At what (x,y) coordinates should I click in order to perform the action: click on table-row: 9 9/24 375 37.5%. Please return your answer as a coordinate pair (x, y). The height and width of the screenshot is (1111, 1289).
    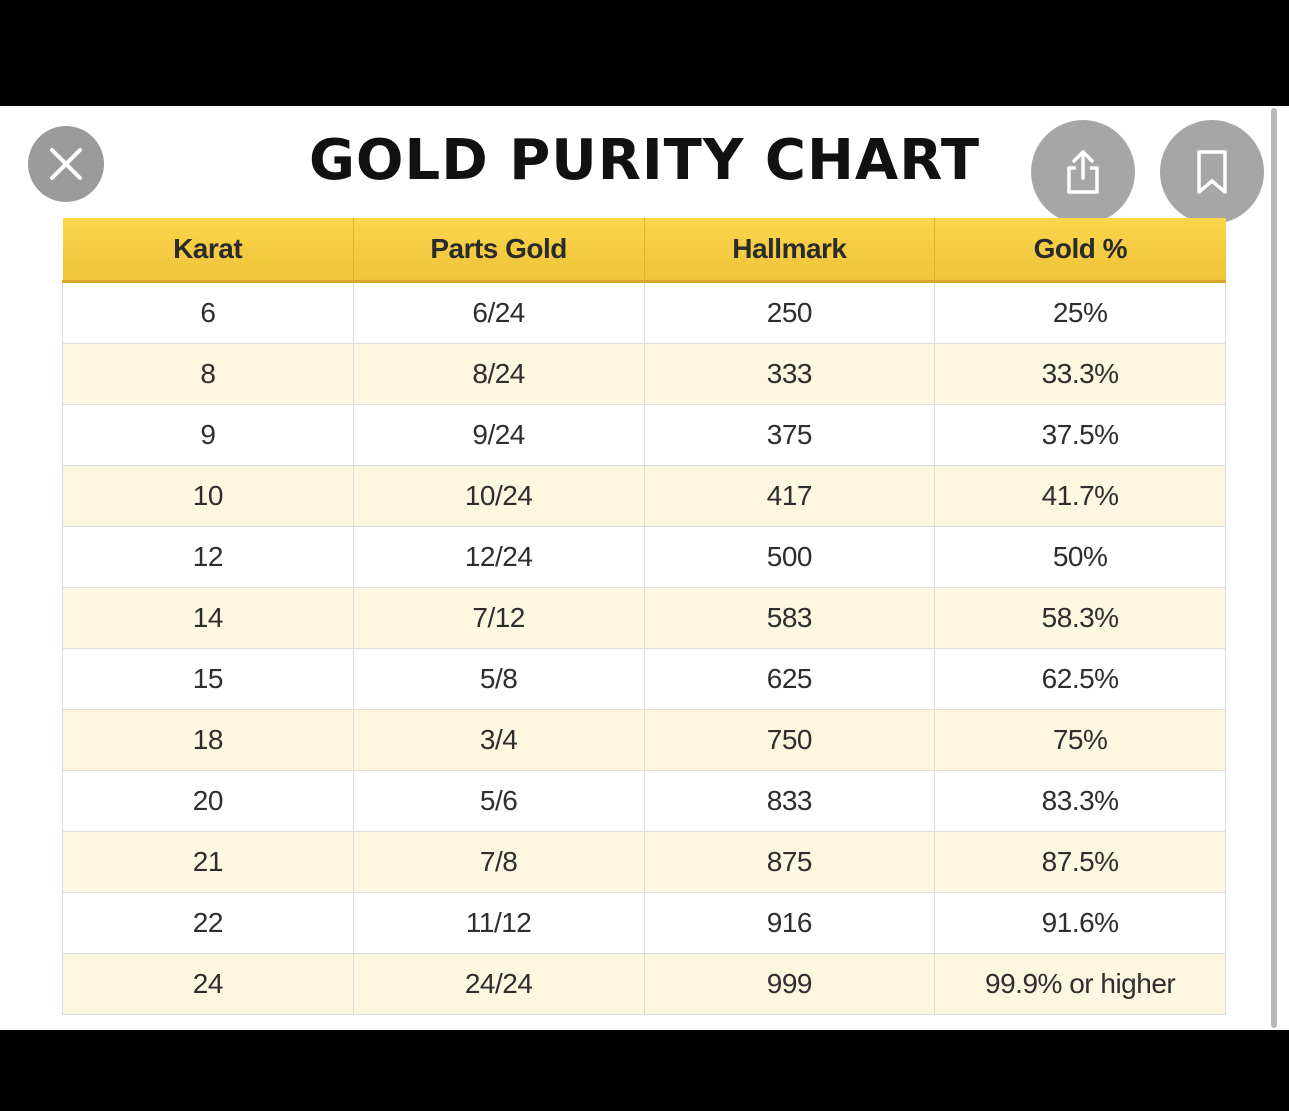
    Looking at the image, I should click on (644, 435).